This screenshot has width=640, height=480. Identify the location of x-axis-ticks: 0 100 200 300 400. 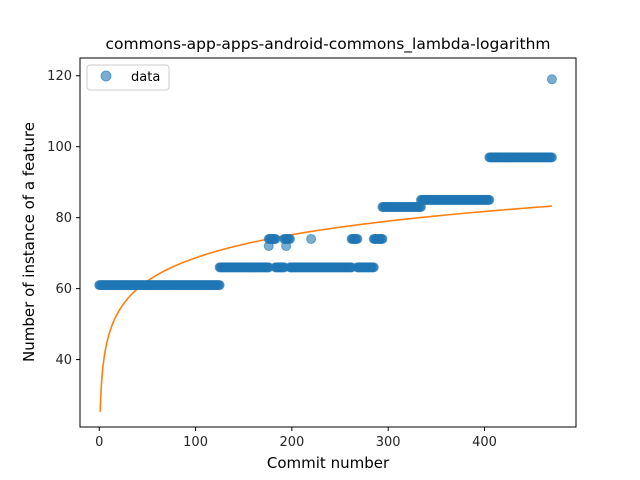
(296, 438).